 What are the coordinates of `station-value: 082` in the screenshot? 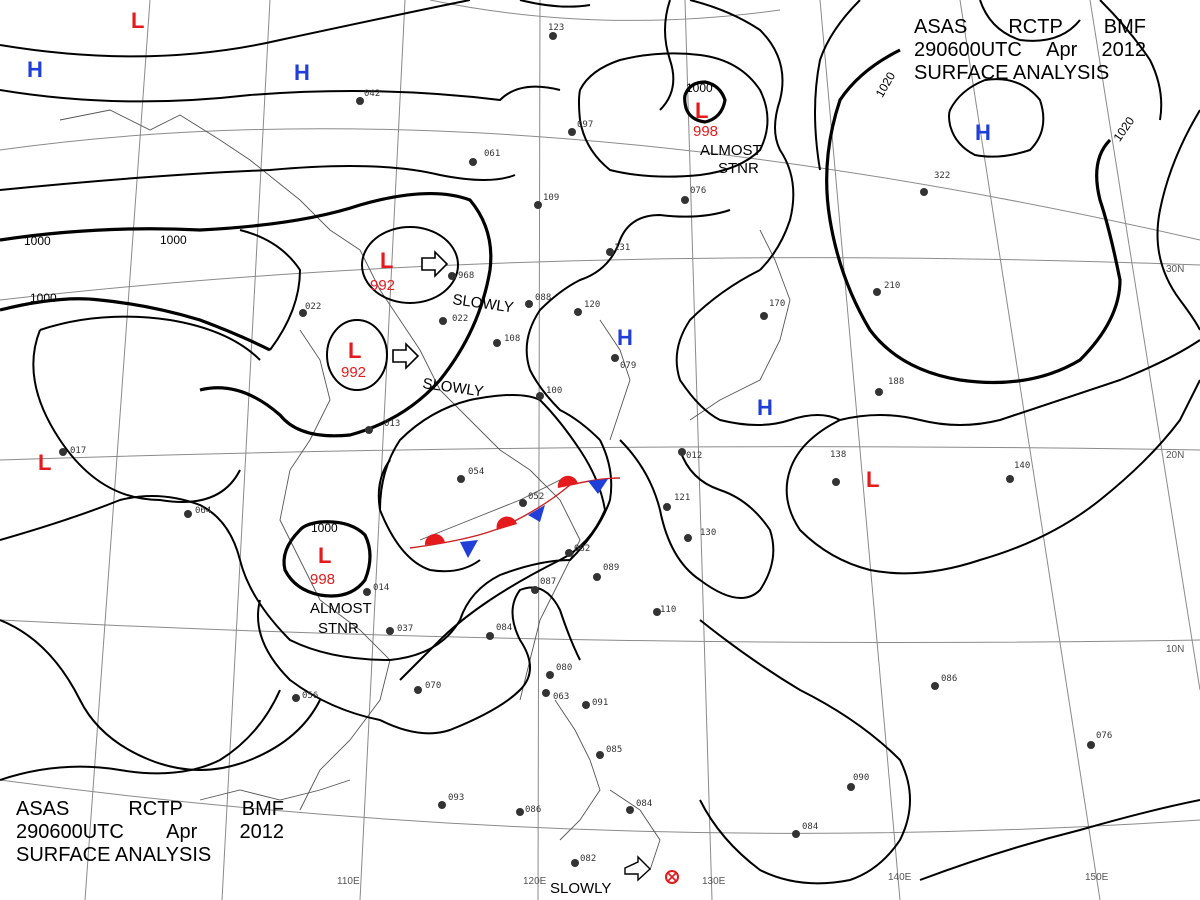 It's located at (588, 859).